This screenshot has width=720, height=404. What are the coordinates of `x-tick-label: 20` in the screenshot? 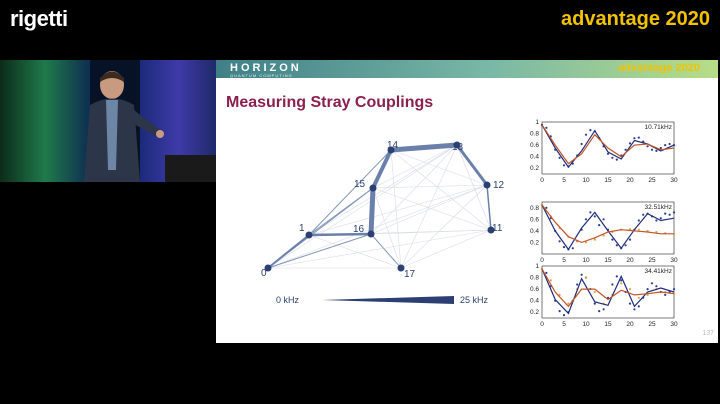 It's located at (630, 324).